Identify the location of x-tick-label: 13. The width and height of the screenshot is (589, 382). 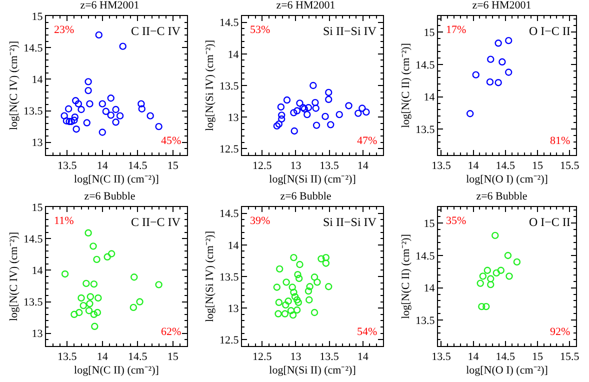
(296, 166).